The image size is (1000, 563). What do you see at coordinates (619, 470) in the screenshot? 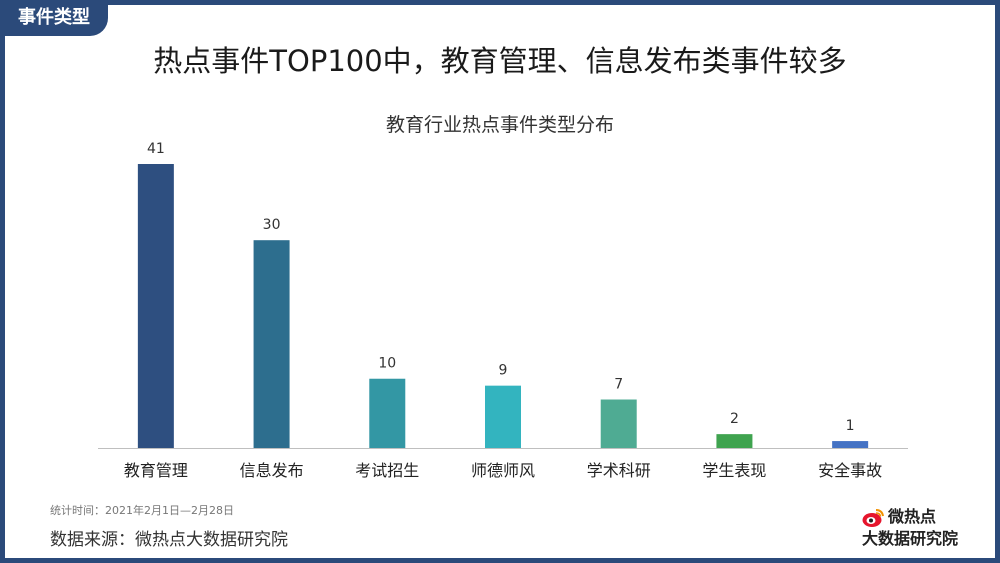
I see `category-label-4: 学术科研` at bounding box center [619, 470].